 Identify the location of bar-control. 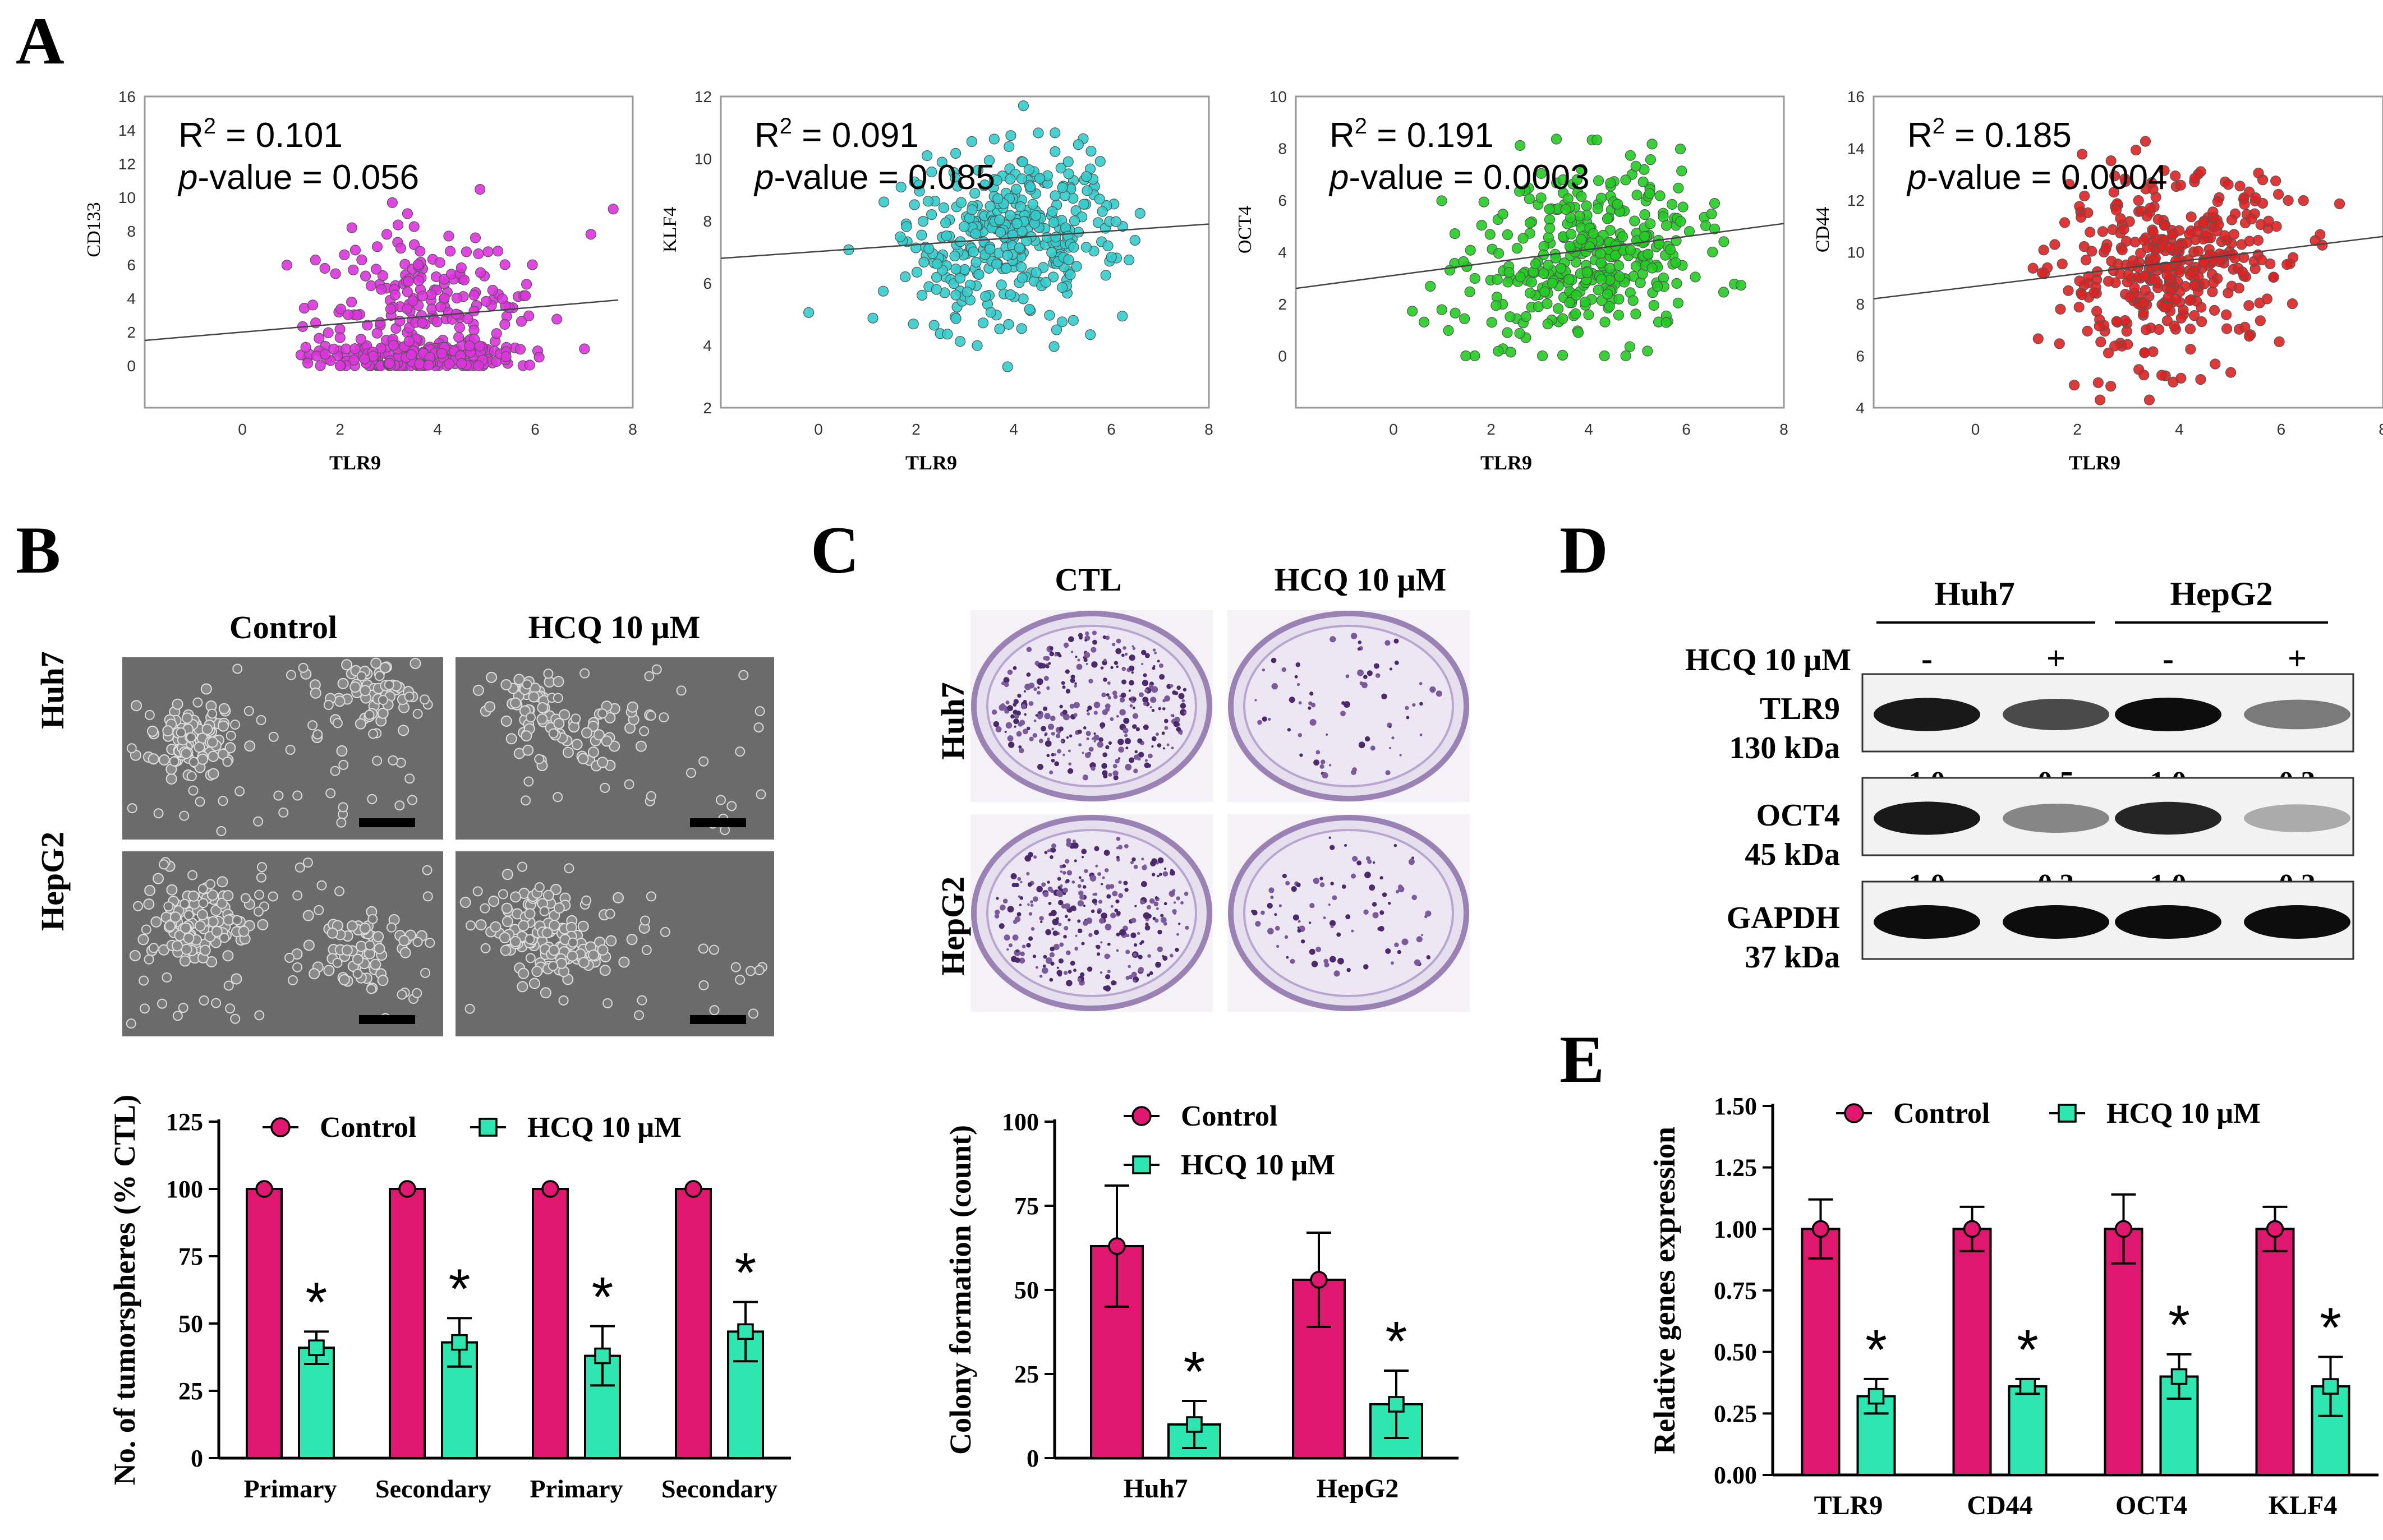
(2275, 1352).